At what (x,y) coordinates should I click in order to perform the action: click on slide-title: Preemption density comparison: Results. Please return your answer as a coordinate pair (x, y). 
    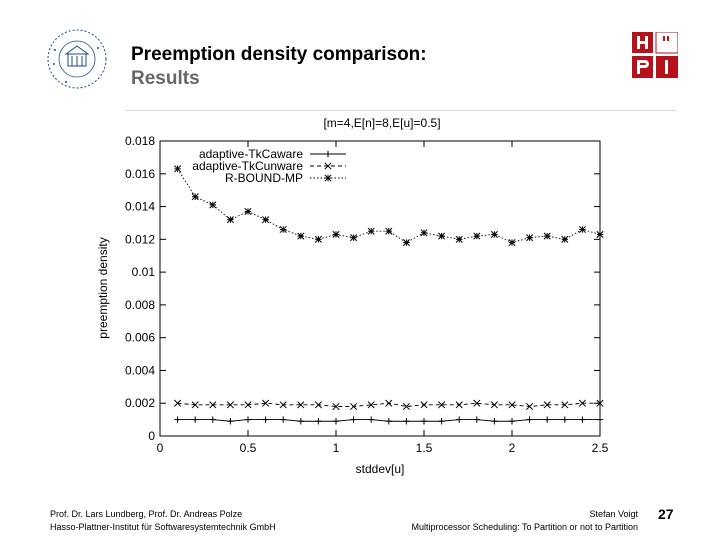
    Looking at the image, I should click on (279, 67).